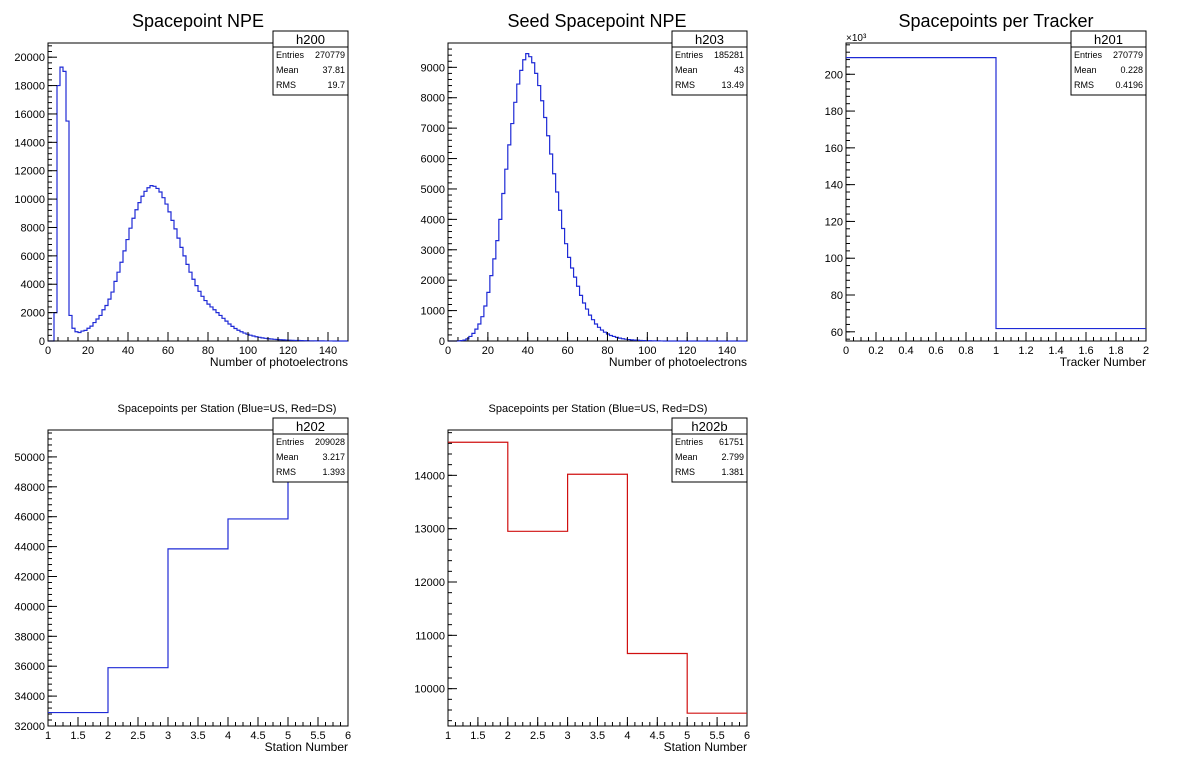 The height and width of the screenshot is (772, 1196). What do you see at coordinates (568, 736) in the screenshot?
I see `x-tick-label: 3` at bounding box center [568, 736].